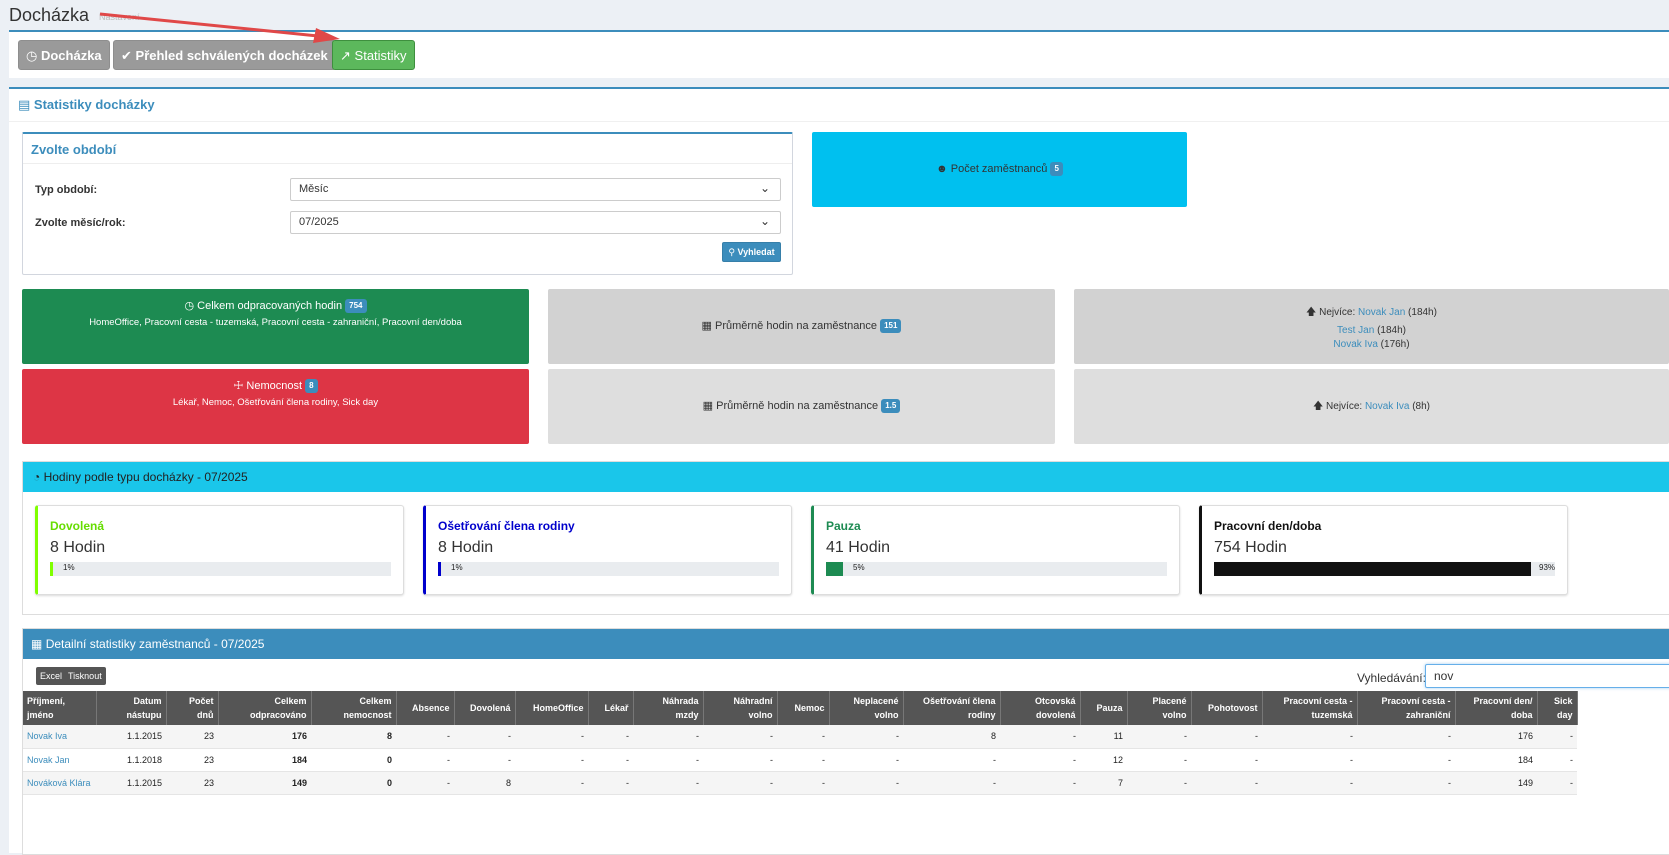 Image resolution: width=1669 pixels, height=855 pixels. What do you see at coordinates (803, 708) in the screenshot?
I see `column-header: Nemoc` at bounding box center [803, 708].